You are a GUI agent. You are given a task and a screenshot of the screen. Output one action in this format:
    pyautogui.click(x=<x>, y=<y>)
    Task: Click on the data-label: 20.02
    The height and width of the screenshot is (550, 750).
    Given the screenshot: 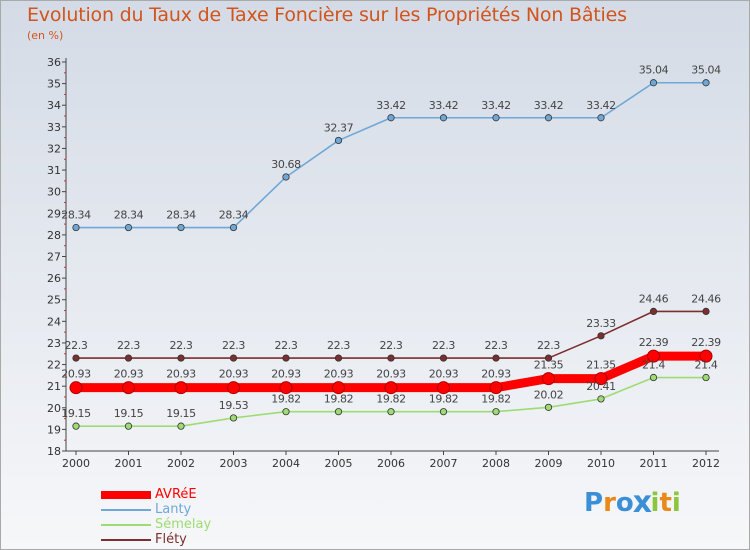 What is the action you would take?
    pyautogui.click(x=549, y=394)
    